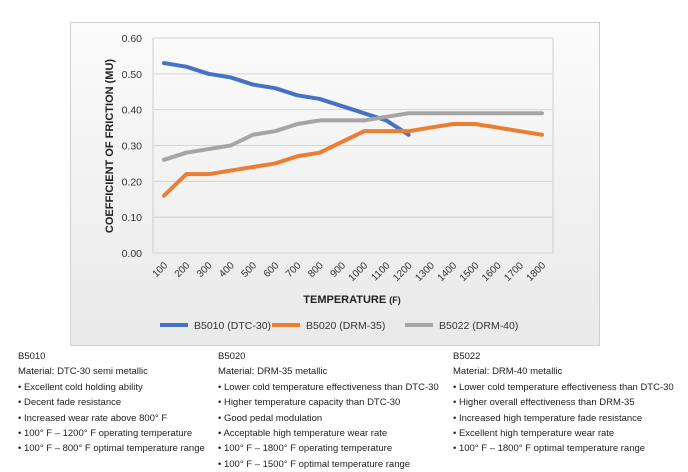  What do you see at coordinates (316, 270) in the screenshot?
I see `x-tick-label: 800` at bounding box center [316, 270].